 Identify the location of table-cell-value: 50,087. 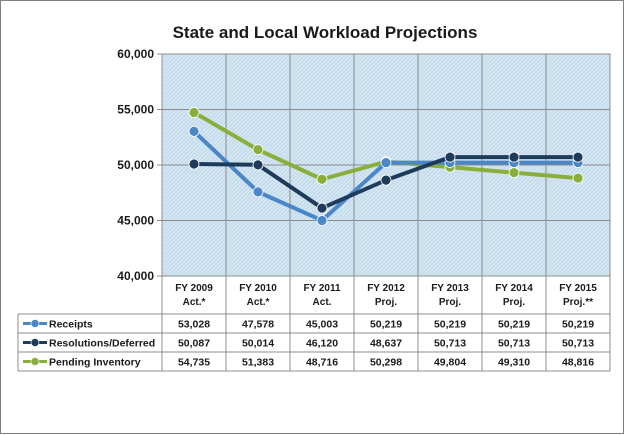
(194, 344).